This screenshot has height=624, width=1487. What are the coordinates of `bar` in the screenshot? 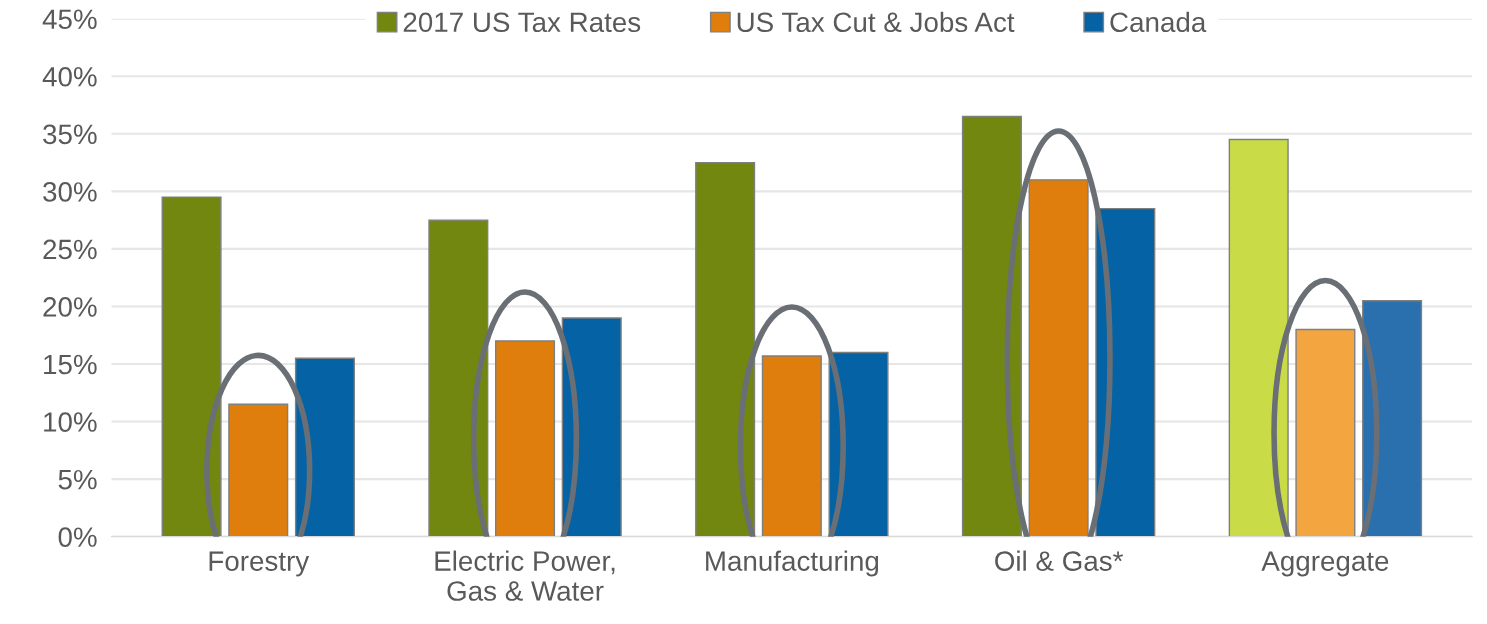 It's located at (258, 470).